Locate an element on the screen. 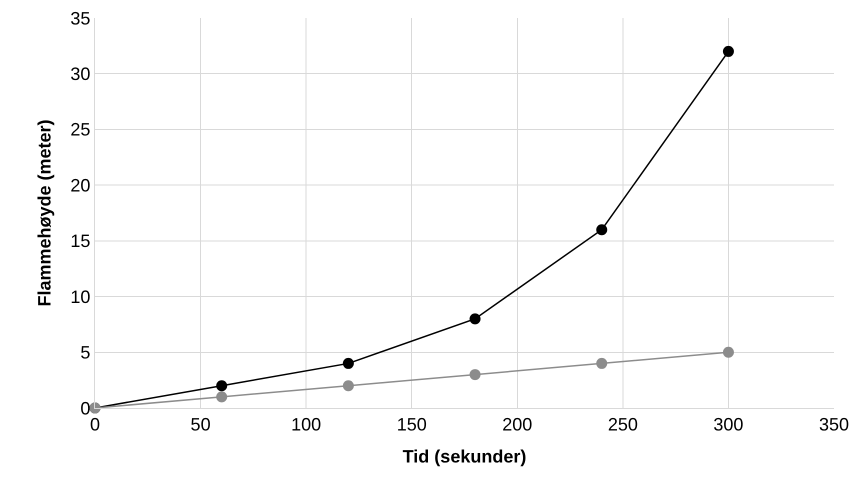 Image resolution: width=864 pixels, height=492 pixels. x-tick-label: 100 is located at coordinates (306, 424).